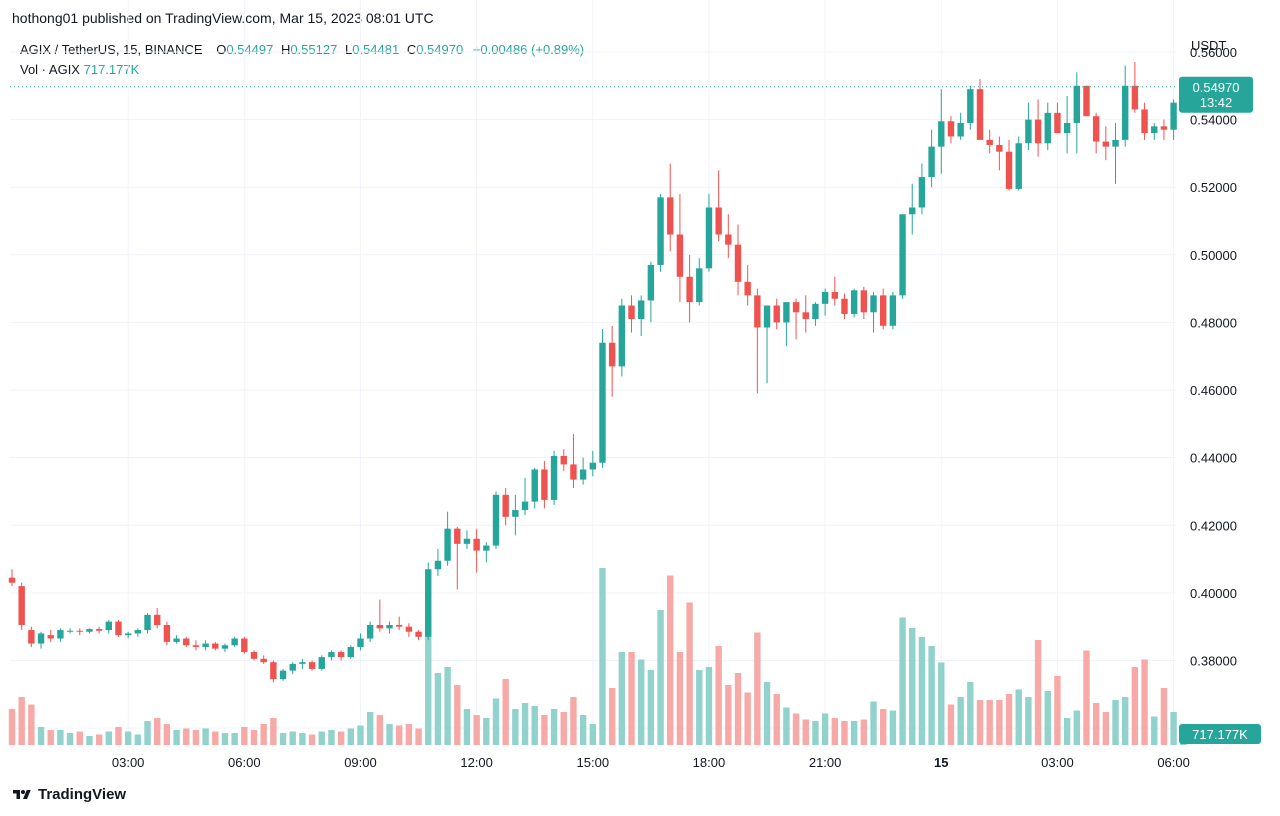 Image resolution: width=1280 pixels, height=816 pixels. I want to click on open-value: 0.54497, so click(250, 49).